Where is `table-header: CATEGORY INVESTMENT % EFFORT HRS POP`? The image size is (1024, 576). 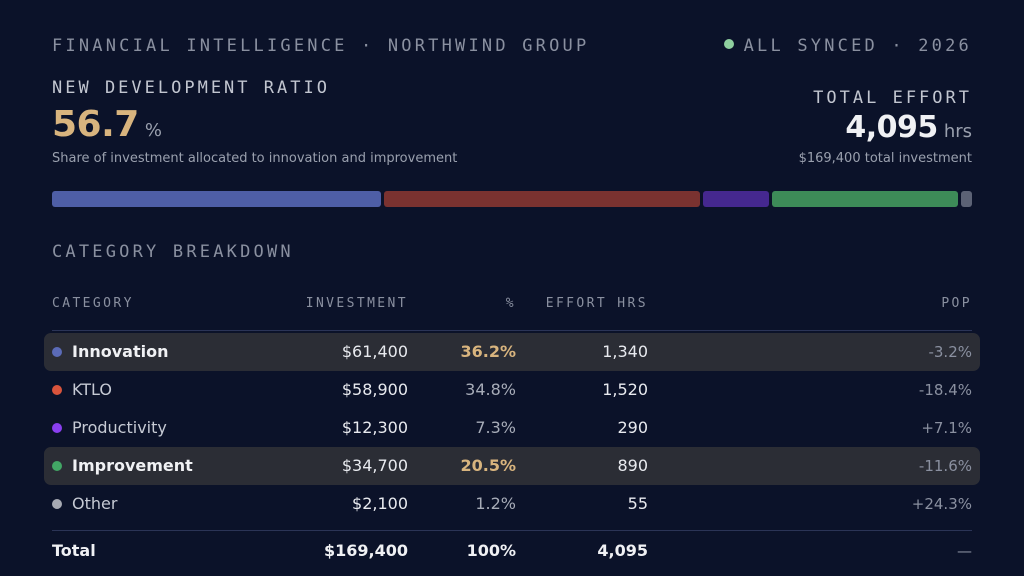
table-header: CATEGORY INVESTMENT % EFFORT HRS POP is located at coordinates (512, 306).